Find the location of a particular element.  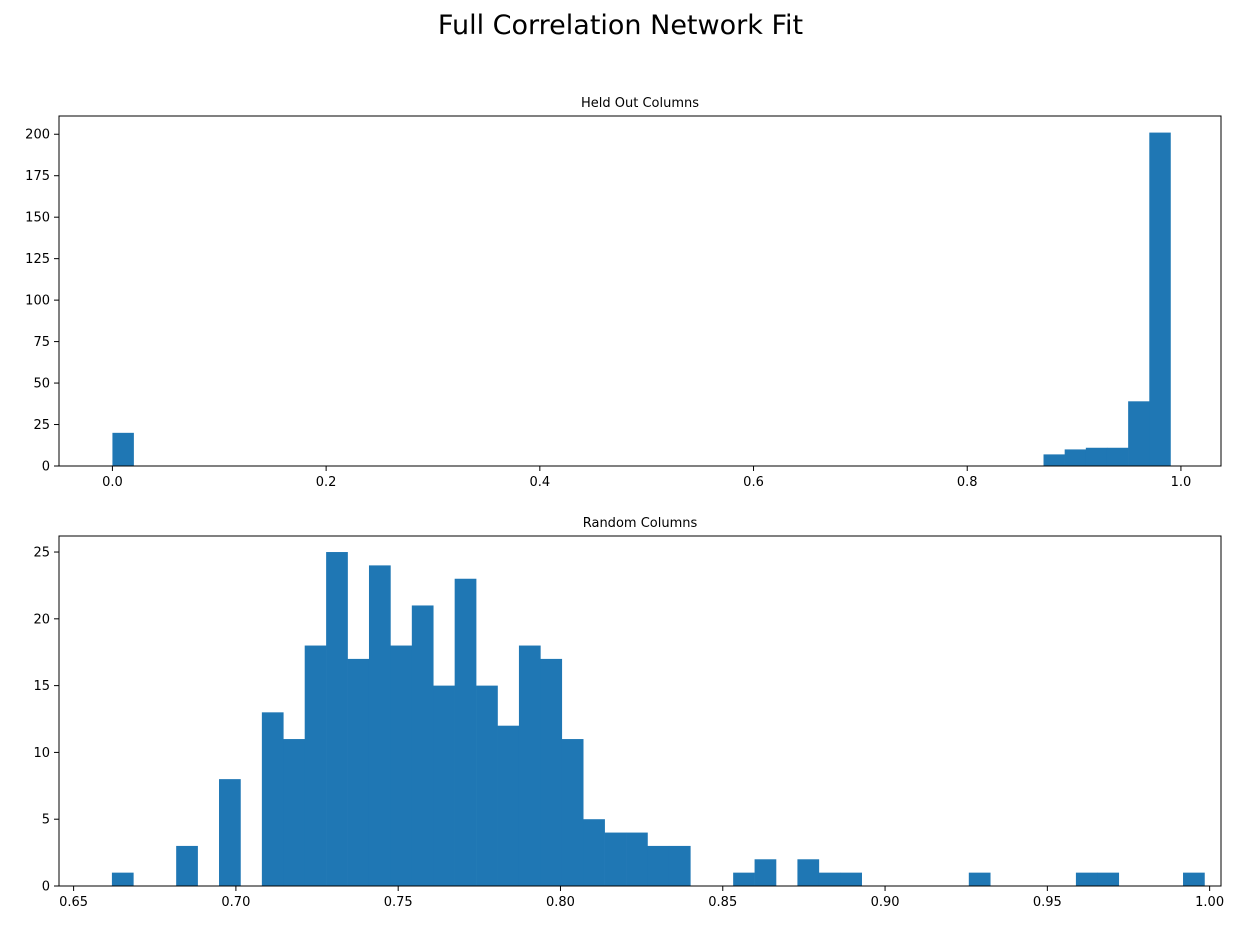

x-tick-label: 0.65 is located at coordinates (73, 902).